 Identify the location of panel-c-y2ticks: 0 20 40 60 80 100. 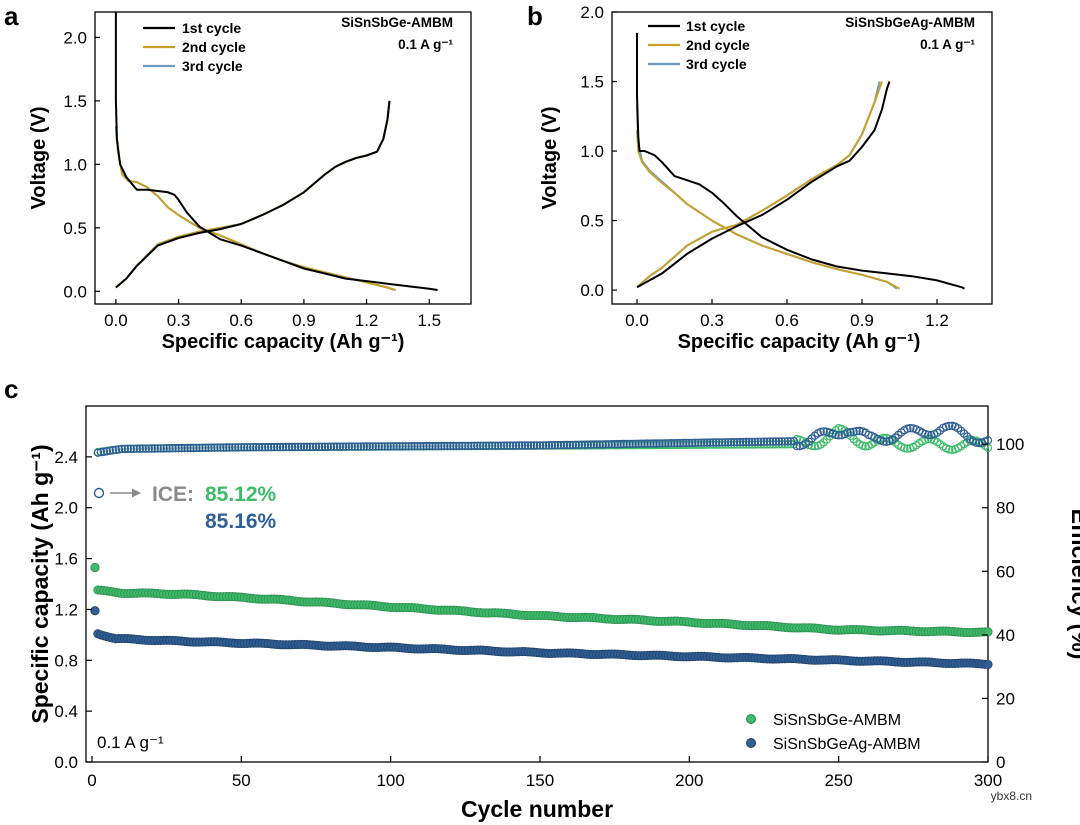
(1003, 603).